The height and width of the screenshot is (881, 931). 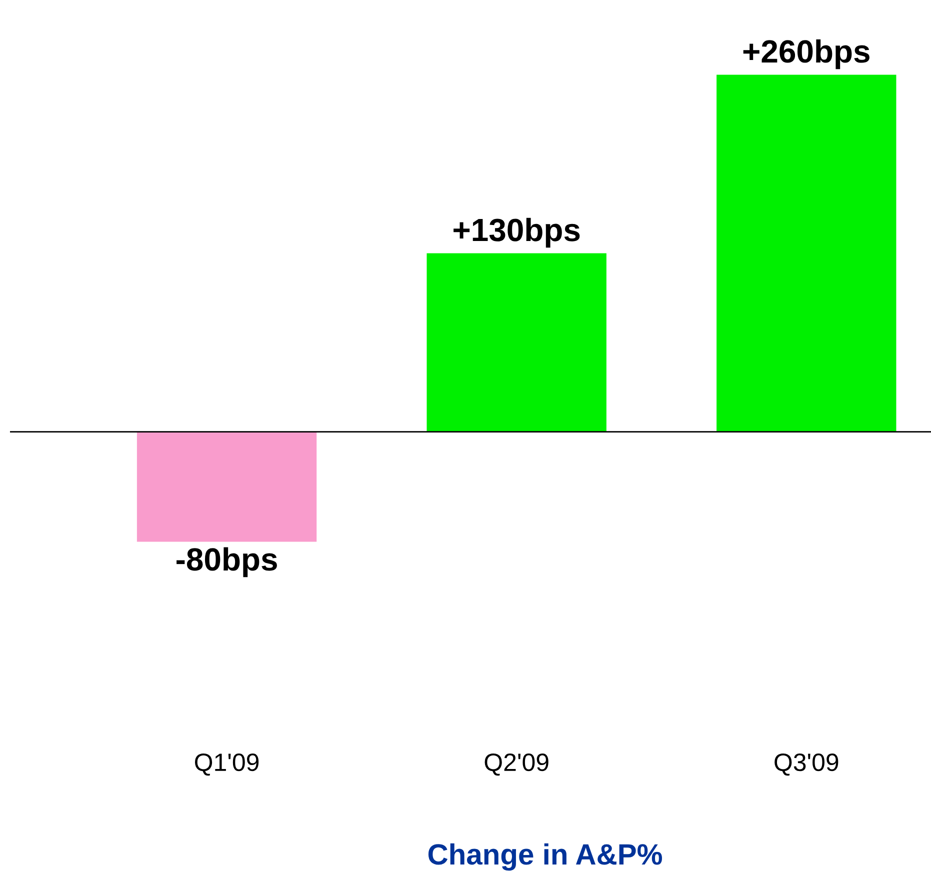 What do you see at coordinates (806, 764) in the screenshot?
I see `x-tick-label: Q3'09` at bounding box center [806, 764].